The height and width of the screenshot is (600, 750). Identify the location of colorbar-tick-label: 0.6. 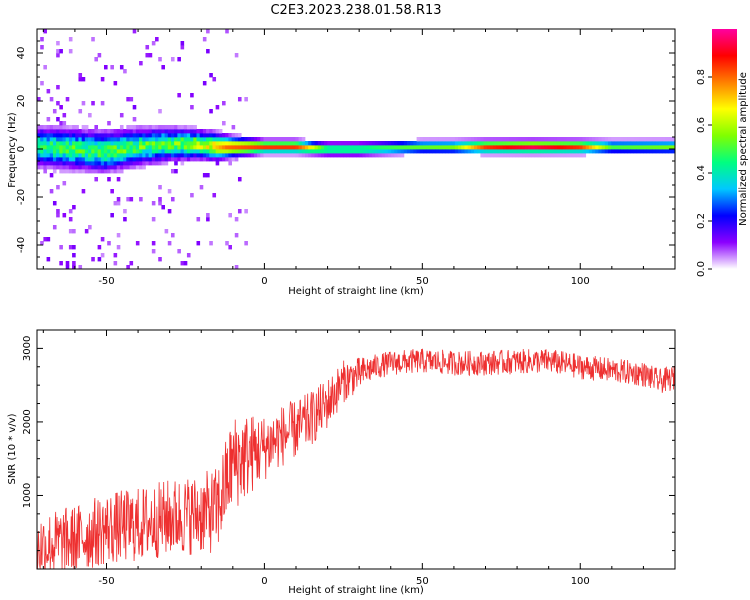
(701, 125).